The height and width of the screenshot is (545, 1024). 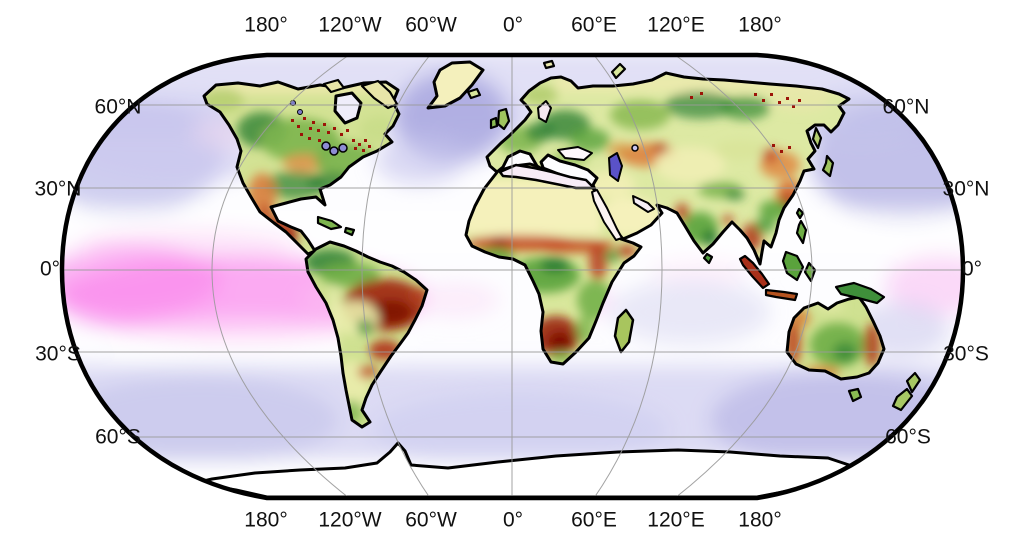 I want to click on sea-aral, so click(x=635, y=148).